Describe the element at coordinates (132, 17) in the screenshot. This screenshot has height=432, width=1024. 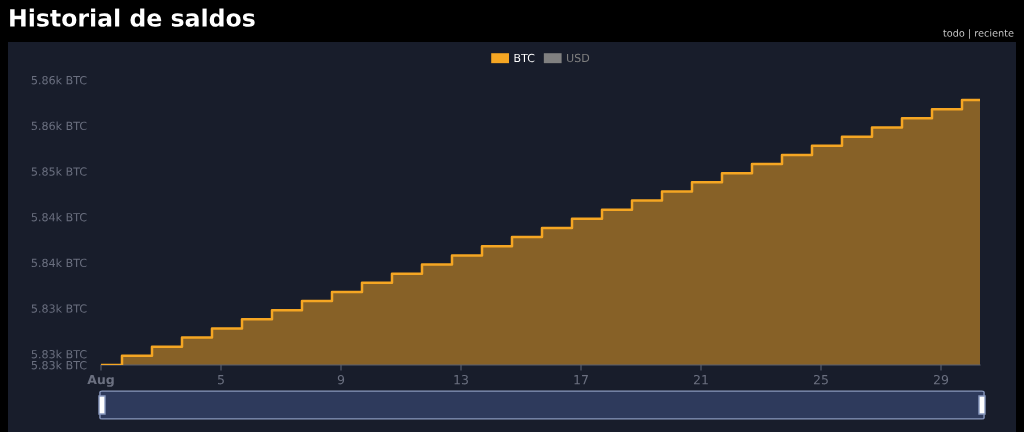
I see `chart-title: Historial de saldos` at that location.